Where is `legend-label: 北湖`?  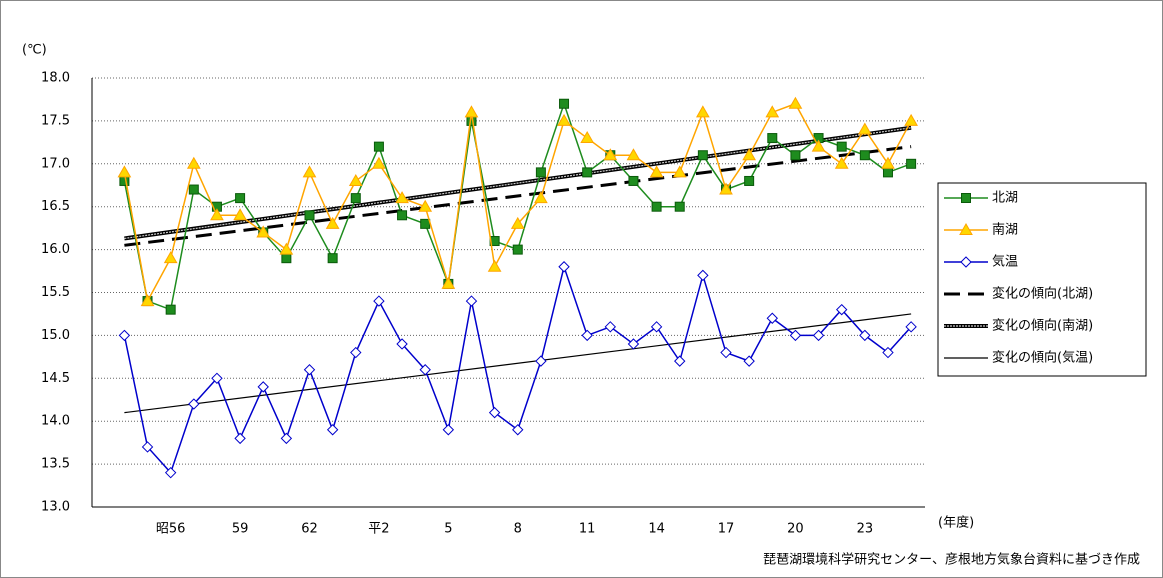
legend-label: 北湖 is located at coordinates (1005, 198).